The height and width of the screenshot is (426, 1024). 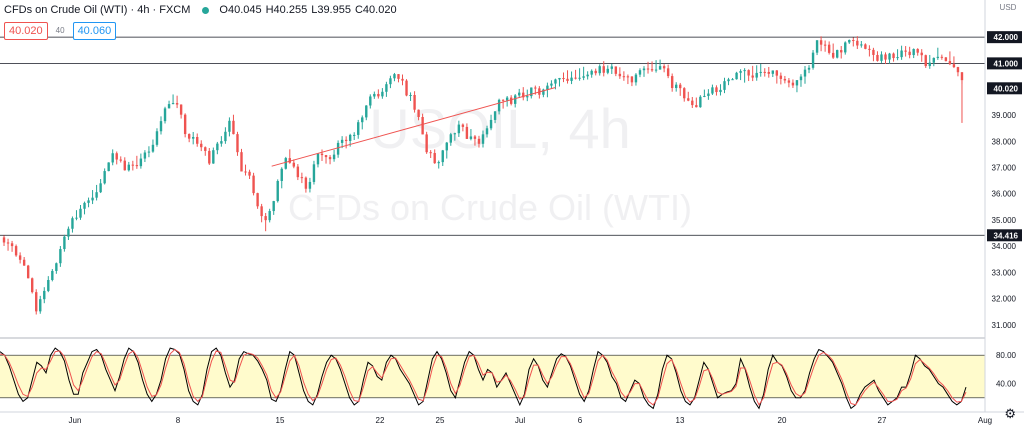 I want to click on time-axis: Jun 8 15 22 25 Jul 6 13 20 27 Aug, so click(x=512, y=418).